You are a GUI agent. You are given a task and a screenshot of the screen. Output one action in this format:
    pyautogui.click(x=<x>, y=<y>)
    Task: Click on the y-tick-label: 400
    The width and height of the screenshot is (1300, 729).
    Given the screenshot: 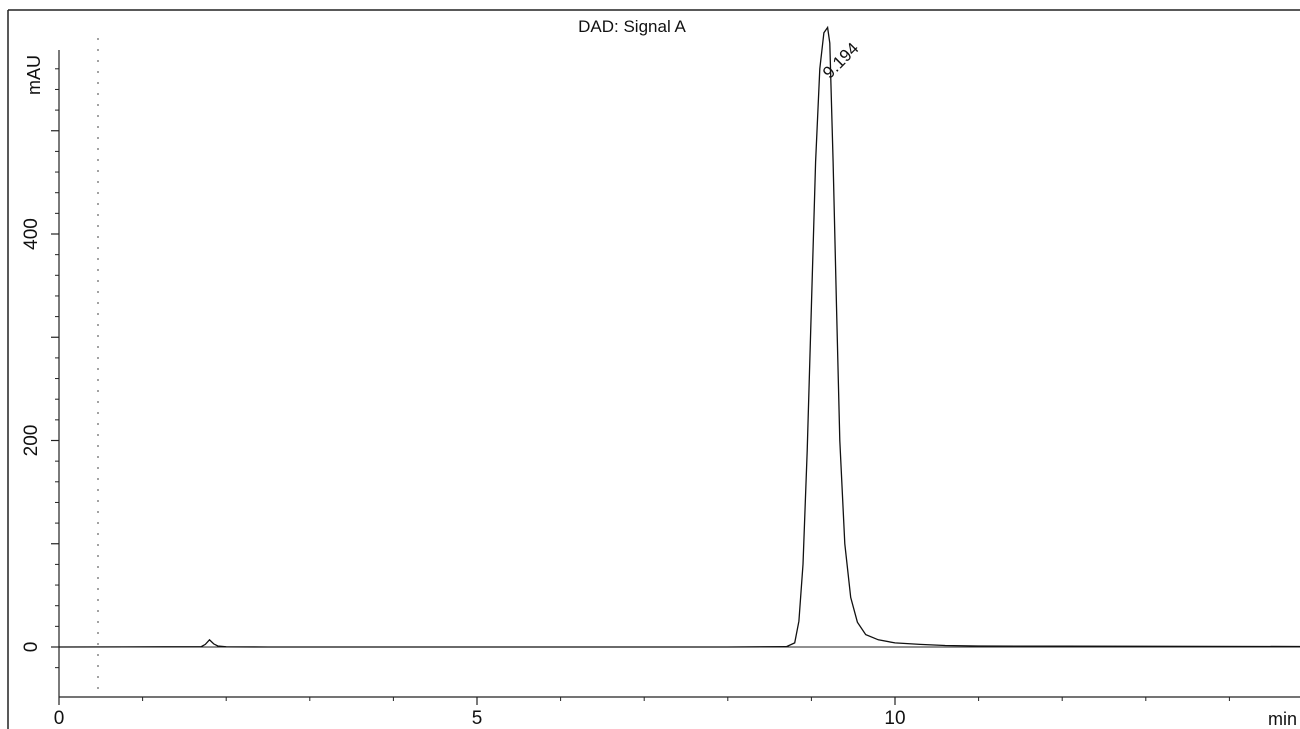 What is the action you would take?
    pyautogui.click(x=31, y=234)
    